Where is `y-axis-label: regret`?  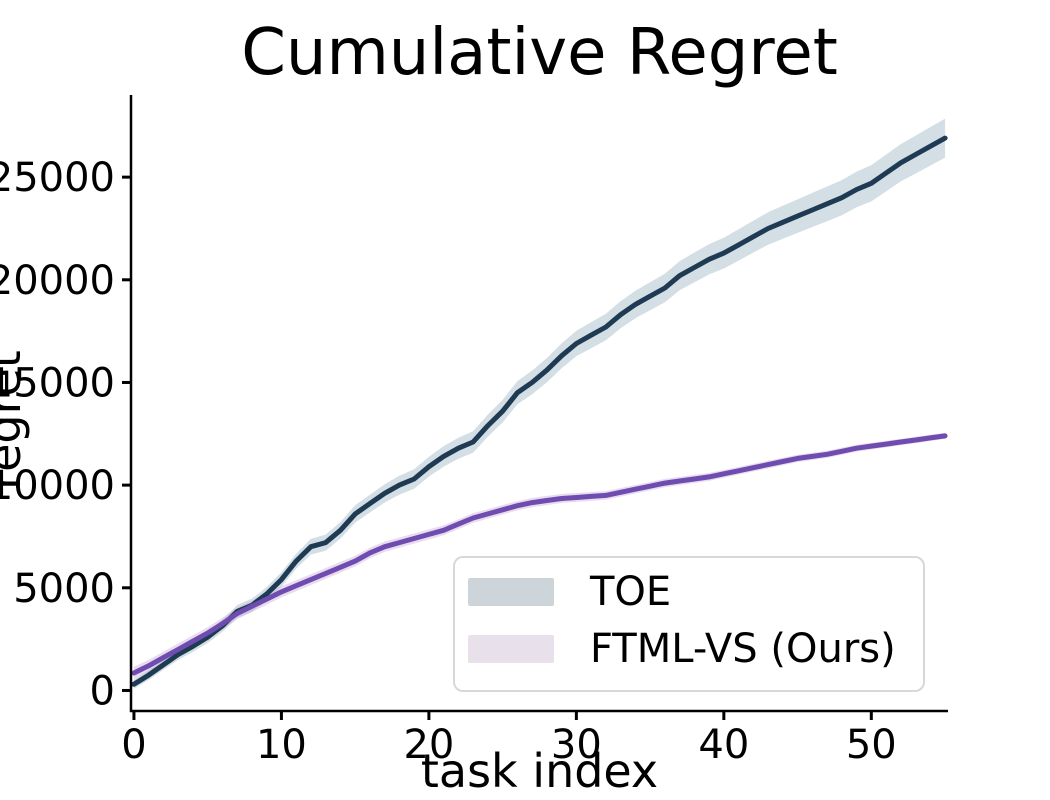
y-axis-label: regret is located at coordinates (15, 420).